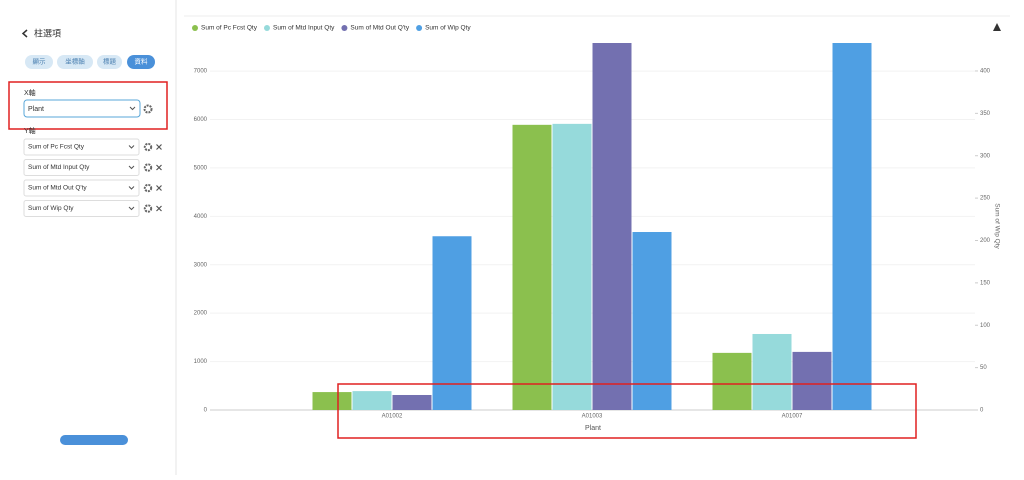 The width and height of the screenshot is (1024, 480). I want to click on x-field-value: Plant, so click(36, 109).